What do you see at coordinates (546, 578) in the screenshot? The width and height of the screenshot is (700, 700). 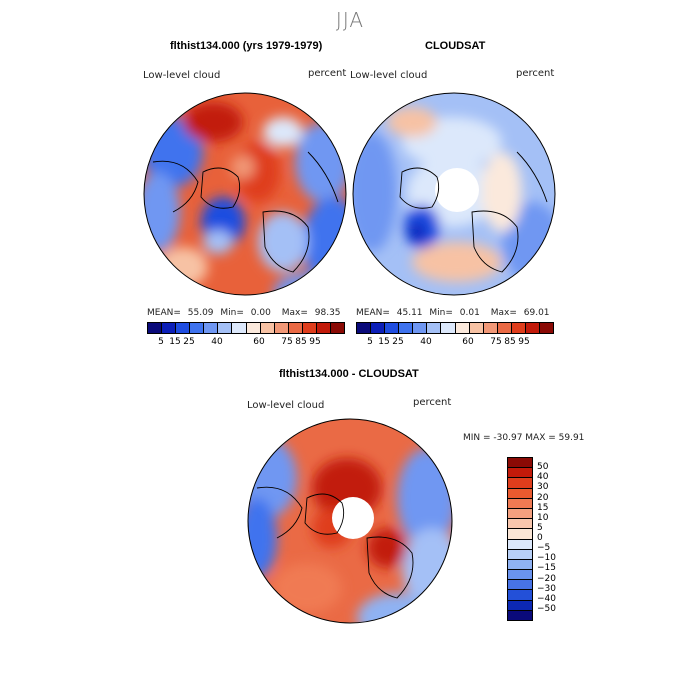 I see `colorbar-tick-label: −20` at bounding box center [546, 578].